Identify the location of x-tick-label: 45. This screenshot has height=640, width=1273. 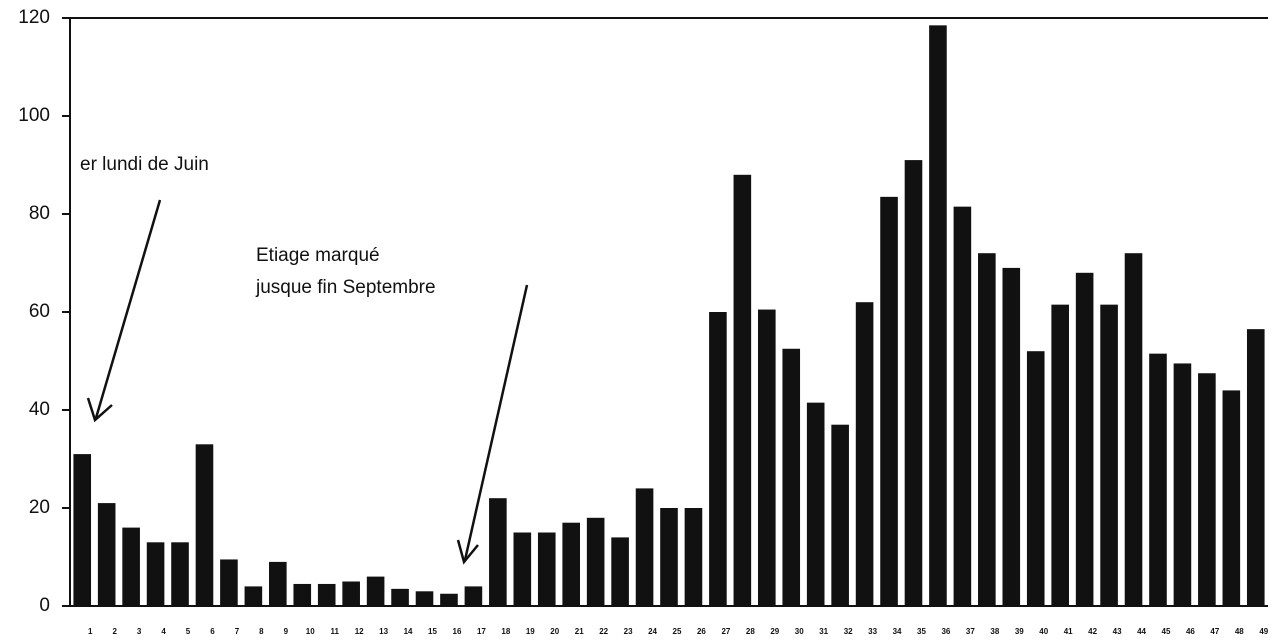
(1166, 631).